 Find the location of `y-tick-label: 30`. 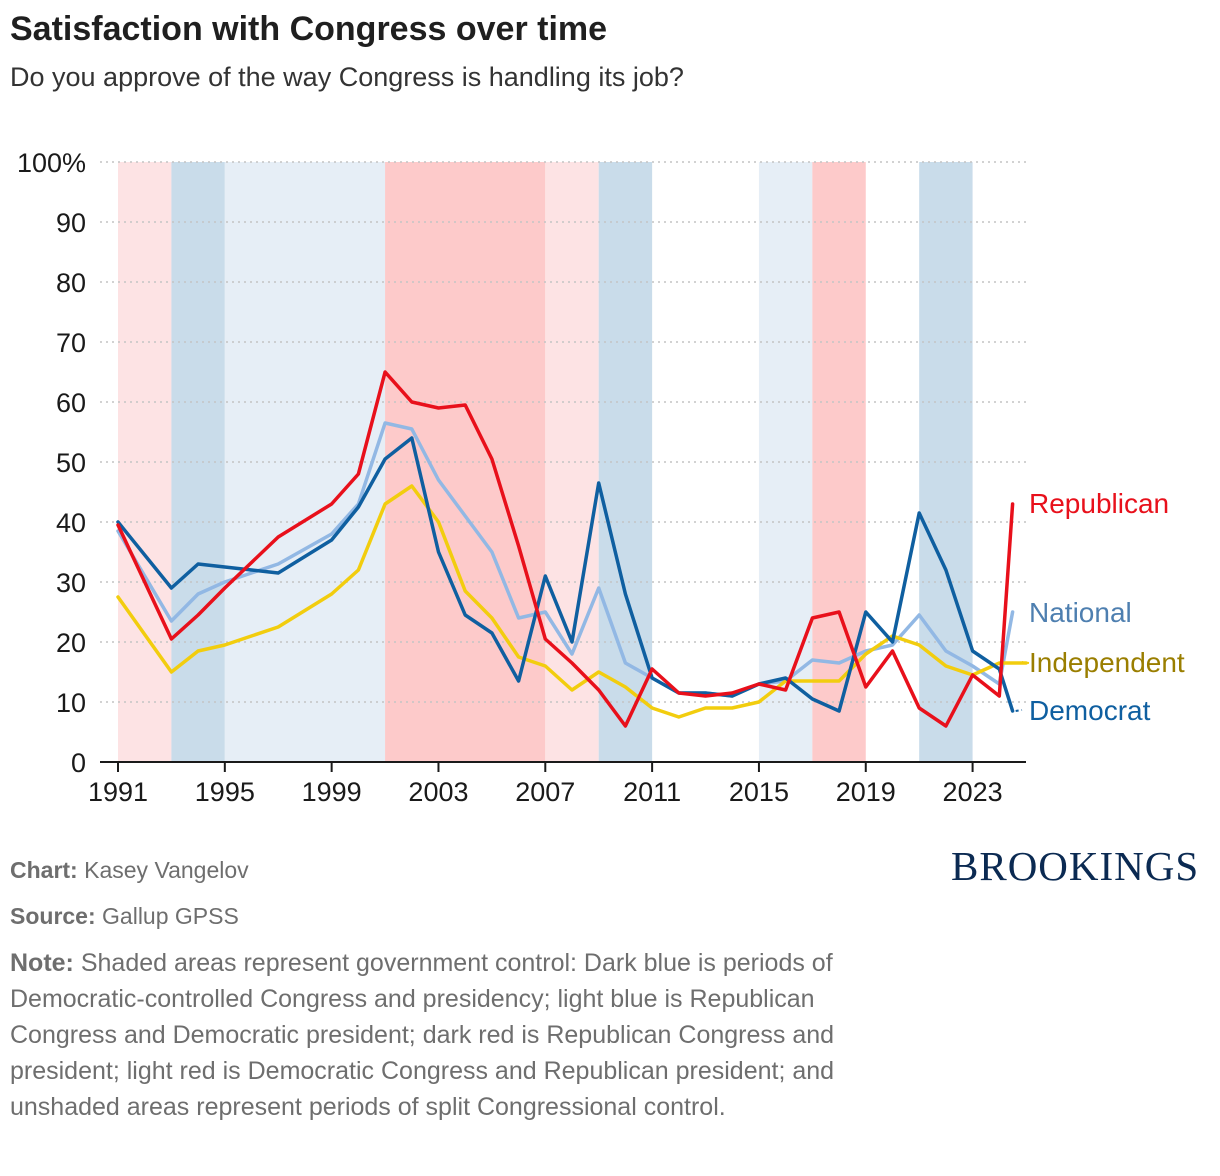

y-tick-label: 30 is located at coordinates (71, 583).